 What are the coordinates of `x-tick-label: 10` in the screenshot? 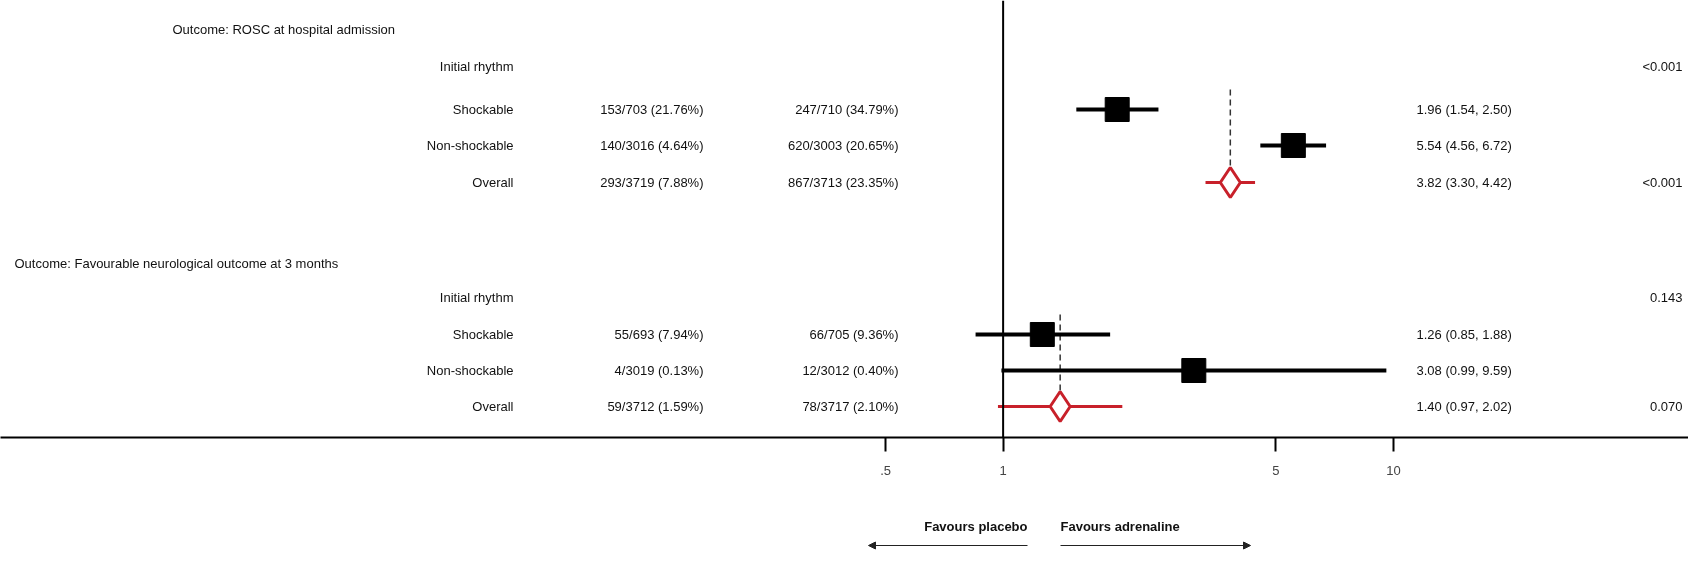 It's located at (1393, 470).